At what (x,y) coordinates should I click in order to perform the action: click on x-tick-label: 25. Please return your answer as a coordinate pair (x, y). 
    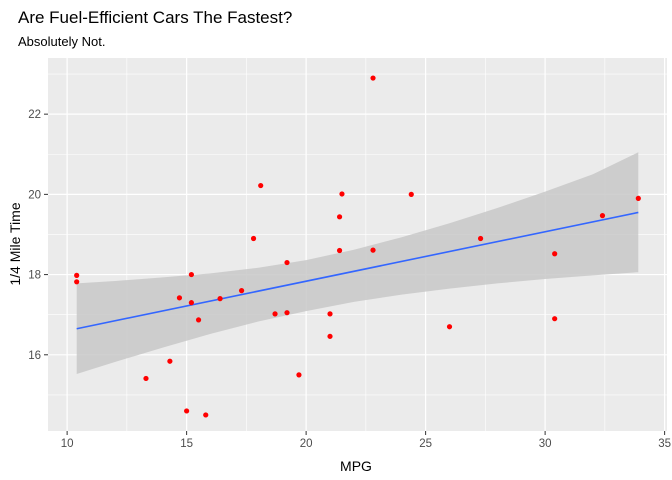
    Looking at the image, I should click on (425, 444).